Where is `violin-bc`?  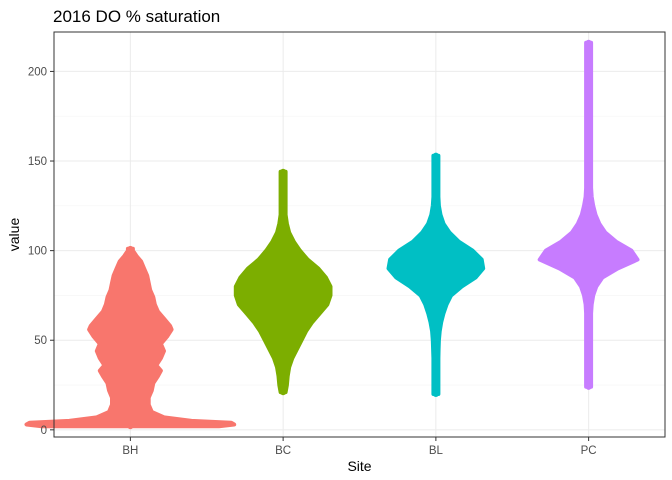 violin-bc is located at coordinates (283, 282).